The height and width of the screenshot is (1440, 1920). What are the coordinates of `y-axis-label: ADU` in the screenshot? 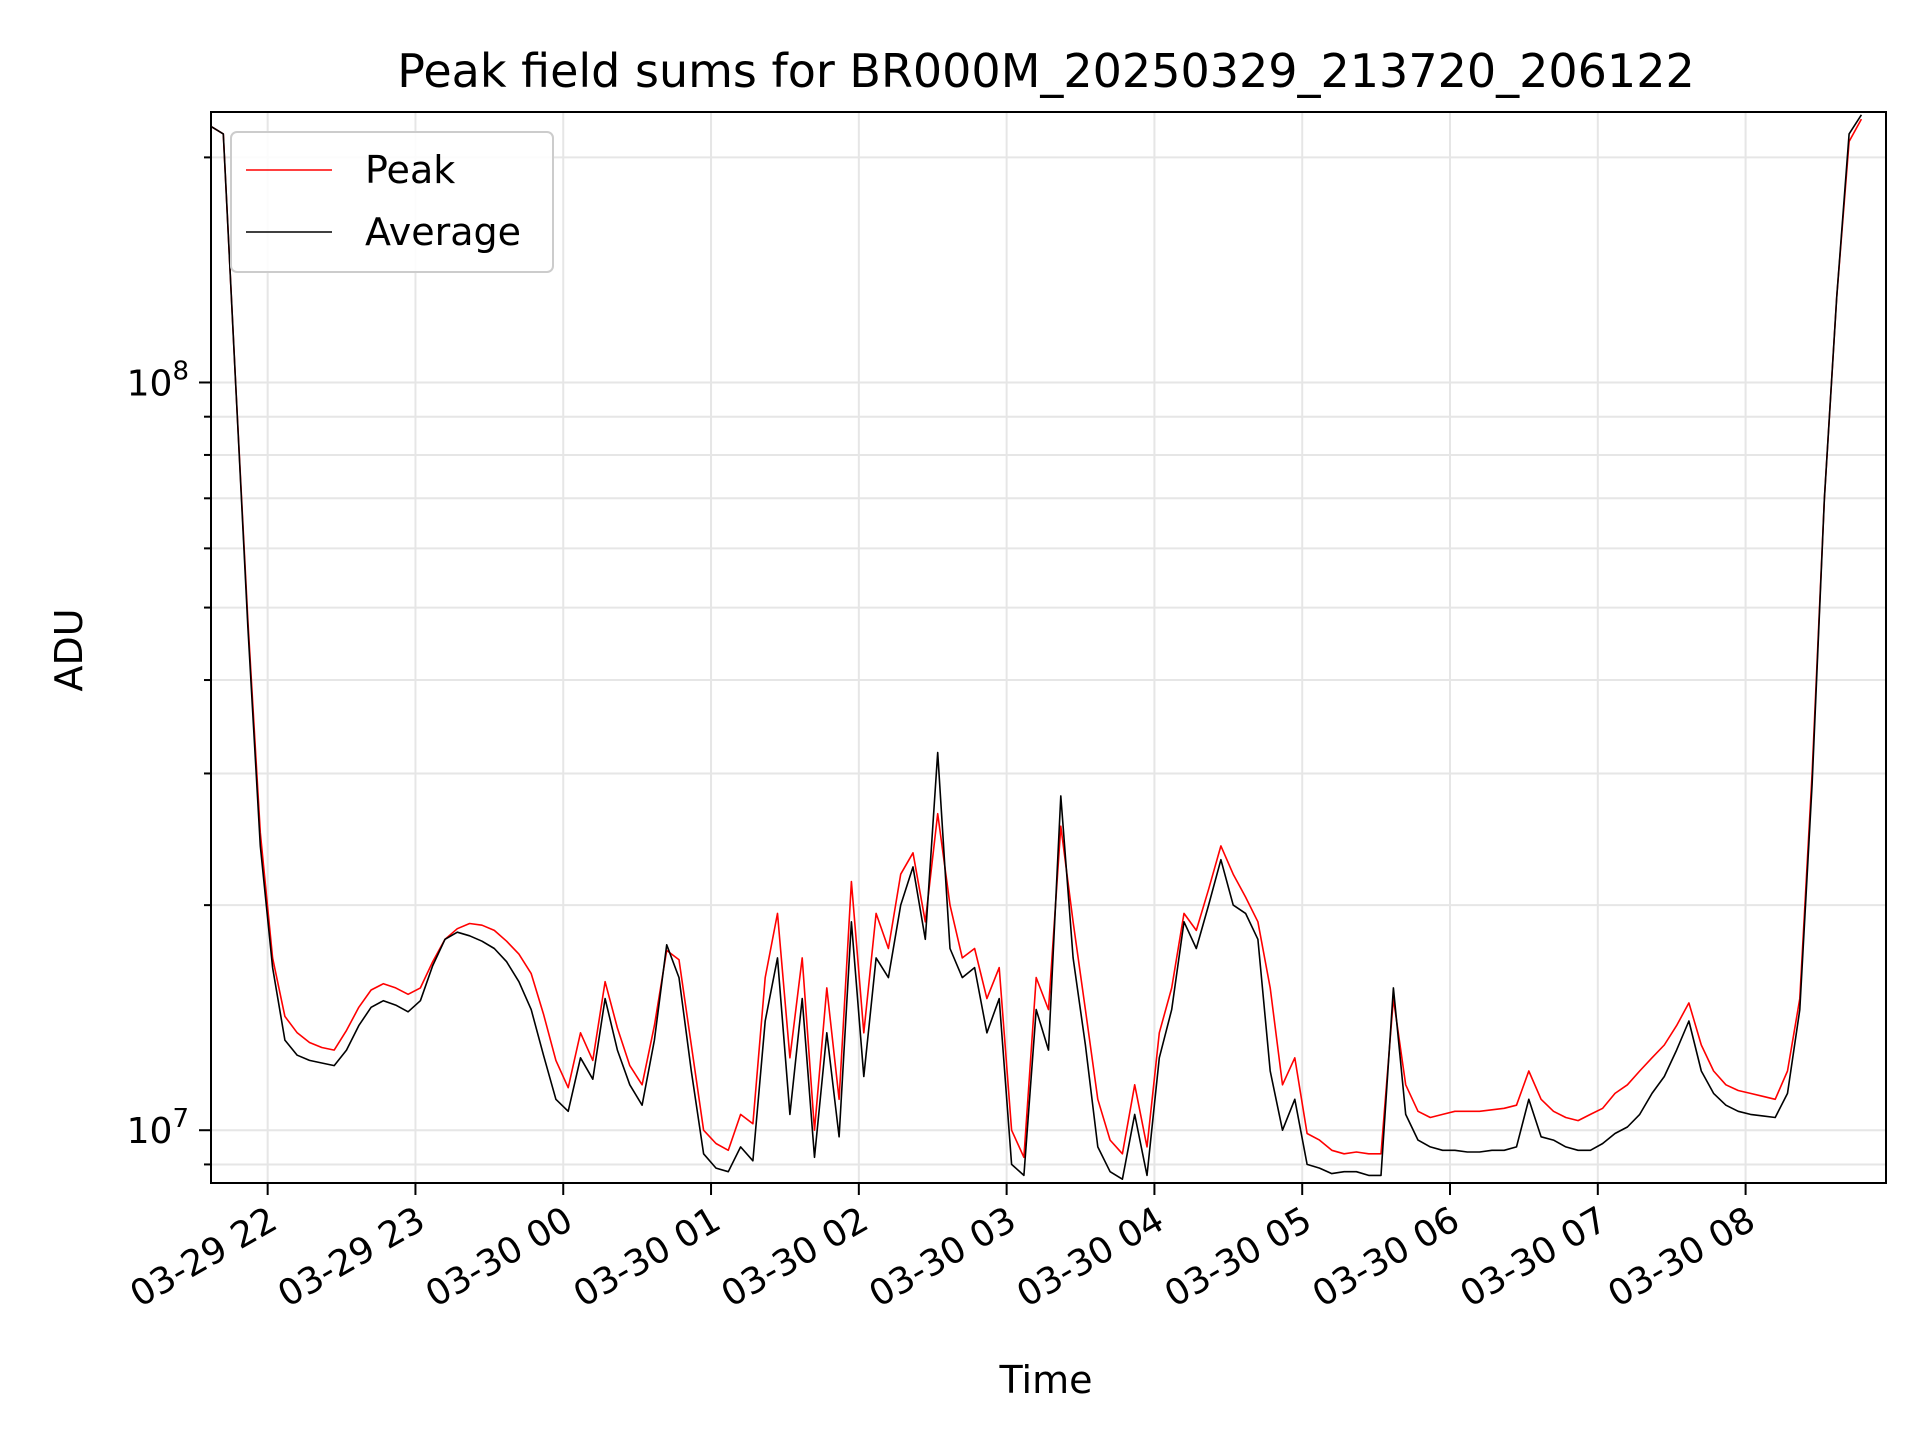 It's located at (69, 649).